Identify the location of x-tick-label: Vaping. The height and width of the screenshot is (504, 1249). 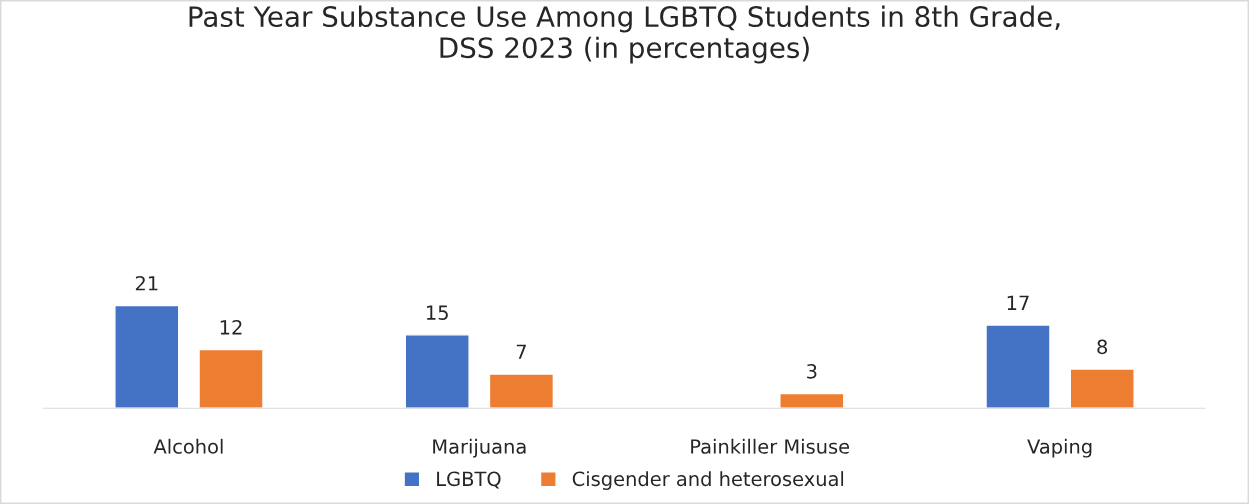
(1059, 448).